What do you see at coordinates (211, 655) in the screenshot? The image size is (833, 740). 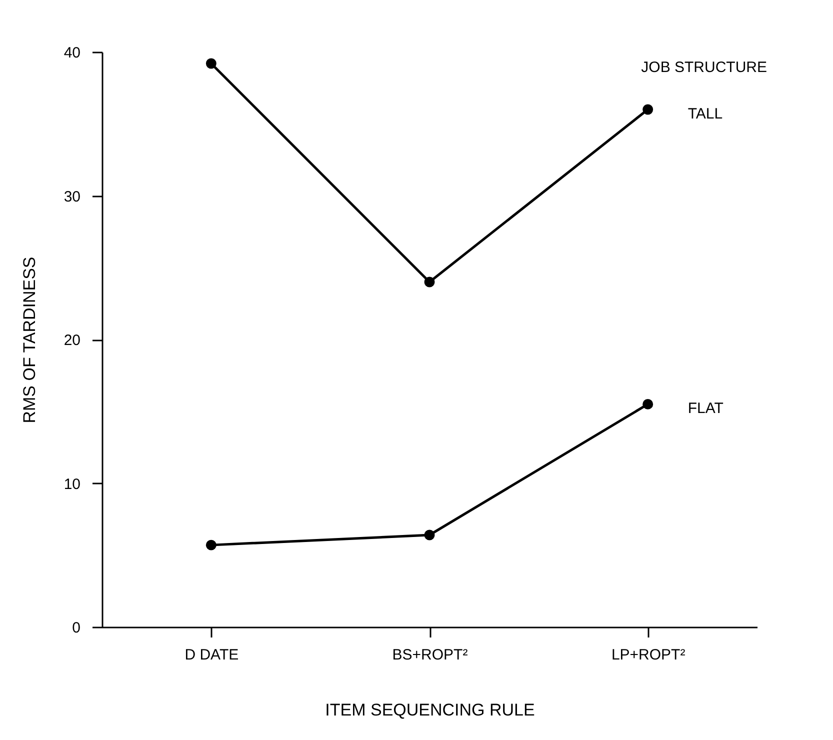 I see `x-tick-label: D DATE` at bounding box center [211, 655].